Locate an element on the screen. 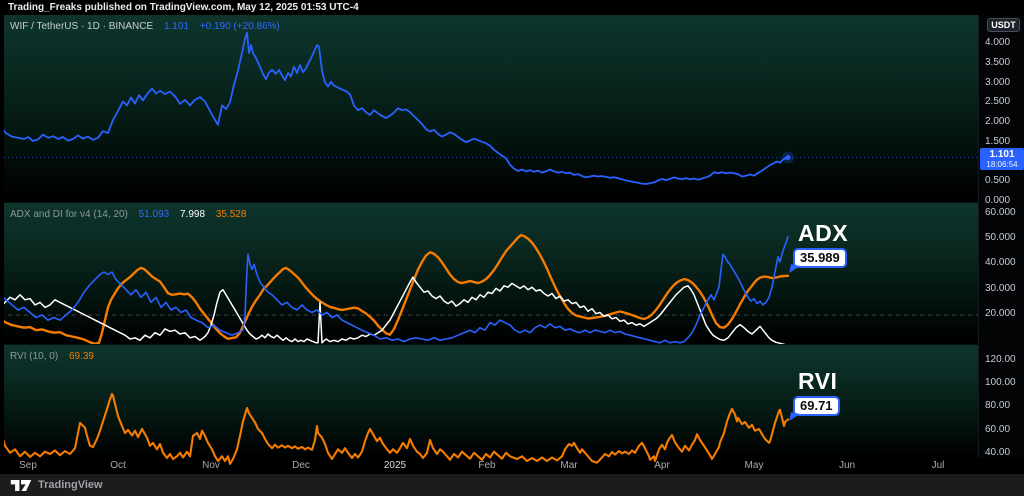 The width and height of the screenshot is (1024, 496). time-axis-label: Mar is located at coordinates (569, 465).